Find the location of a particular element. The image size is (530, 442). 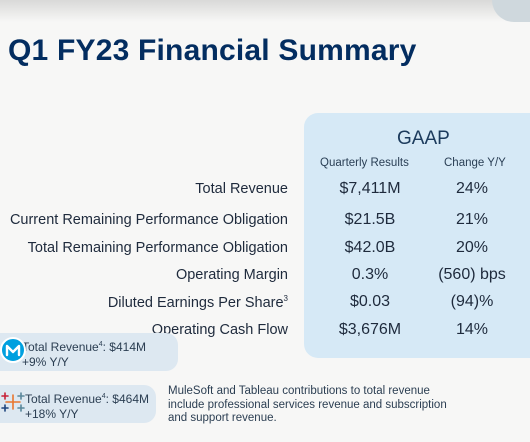

metric-label: Operating Margin is located at coordinates (231, 275).